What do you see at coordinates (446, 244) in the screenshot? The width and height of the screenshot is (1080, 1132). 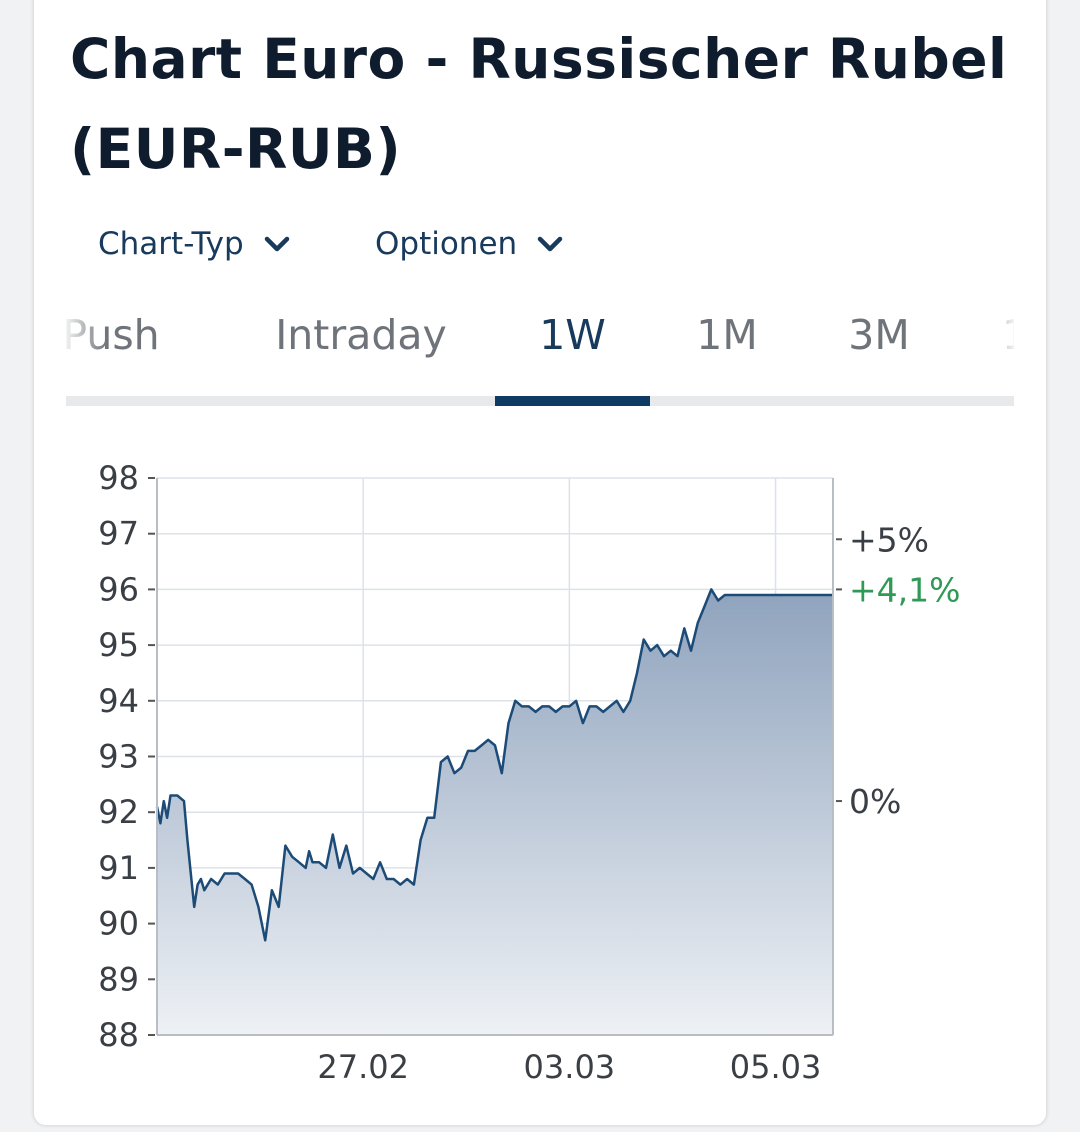 I see `options-label: Optionen` at bounding box center [446, 244].